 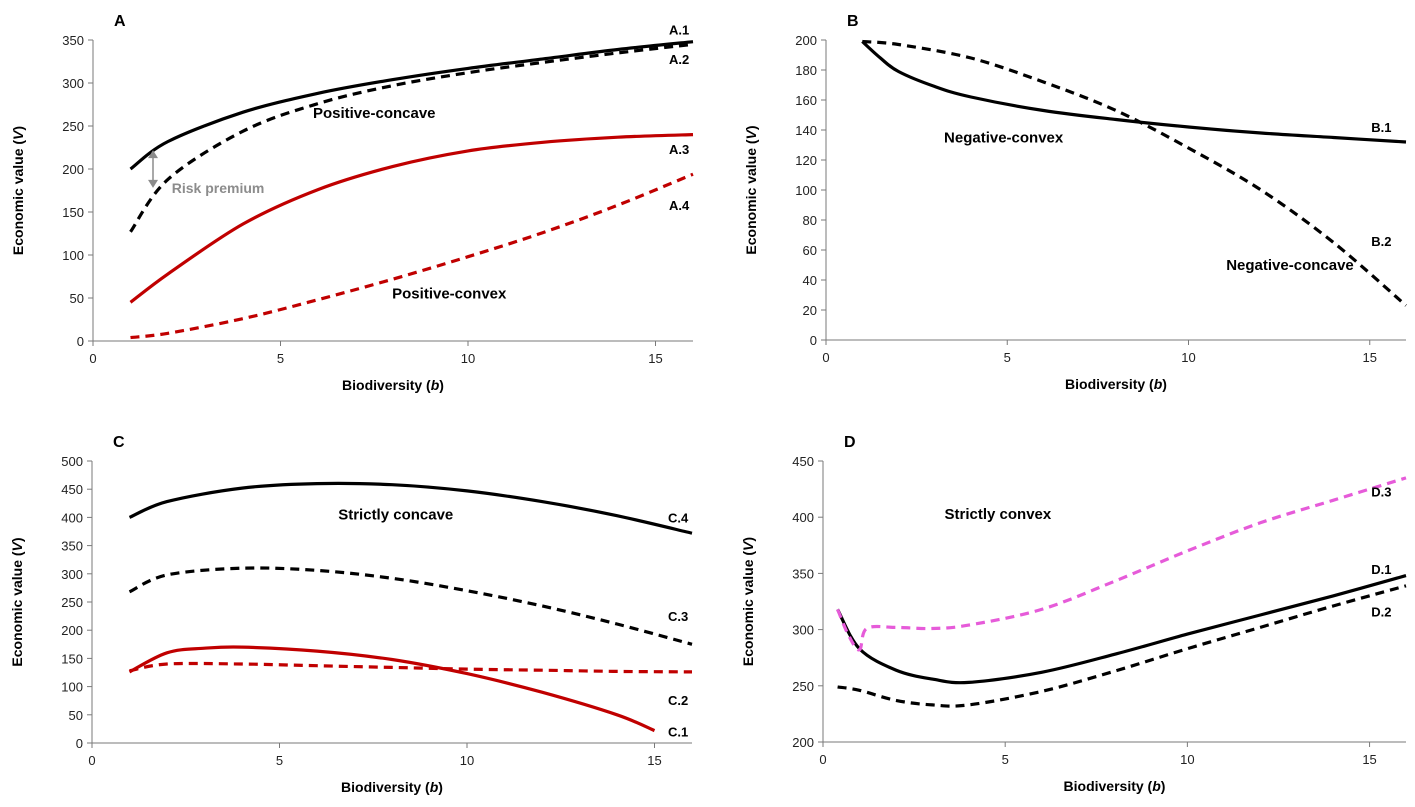 I want to click on series-label-a-3: A.3, so click(x=679, y=149).